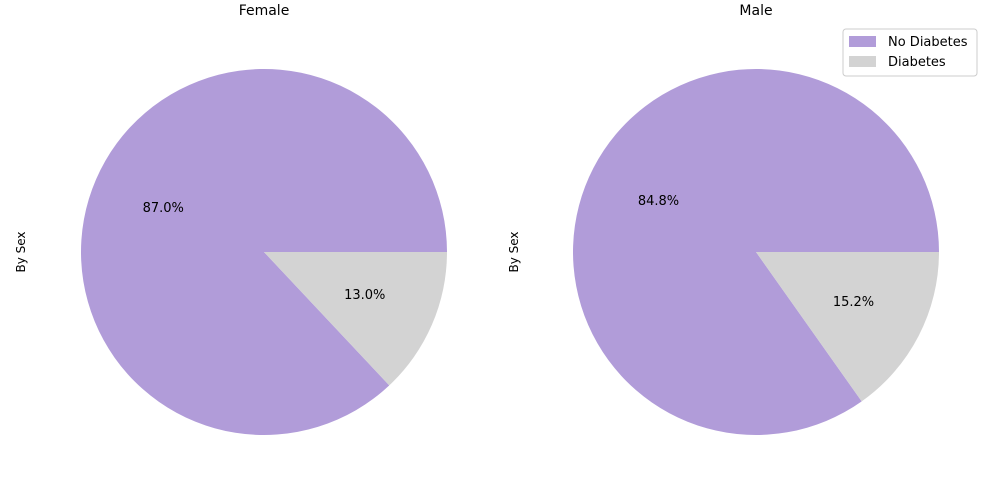  I want to click on chart-title-female: Female, so click(264, 11).